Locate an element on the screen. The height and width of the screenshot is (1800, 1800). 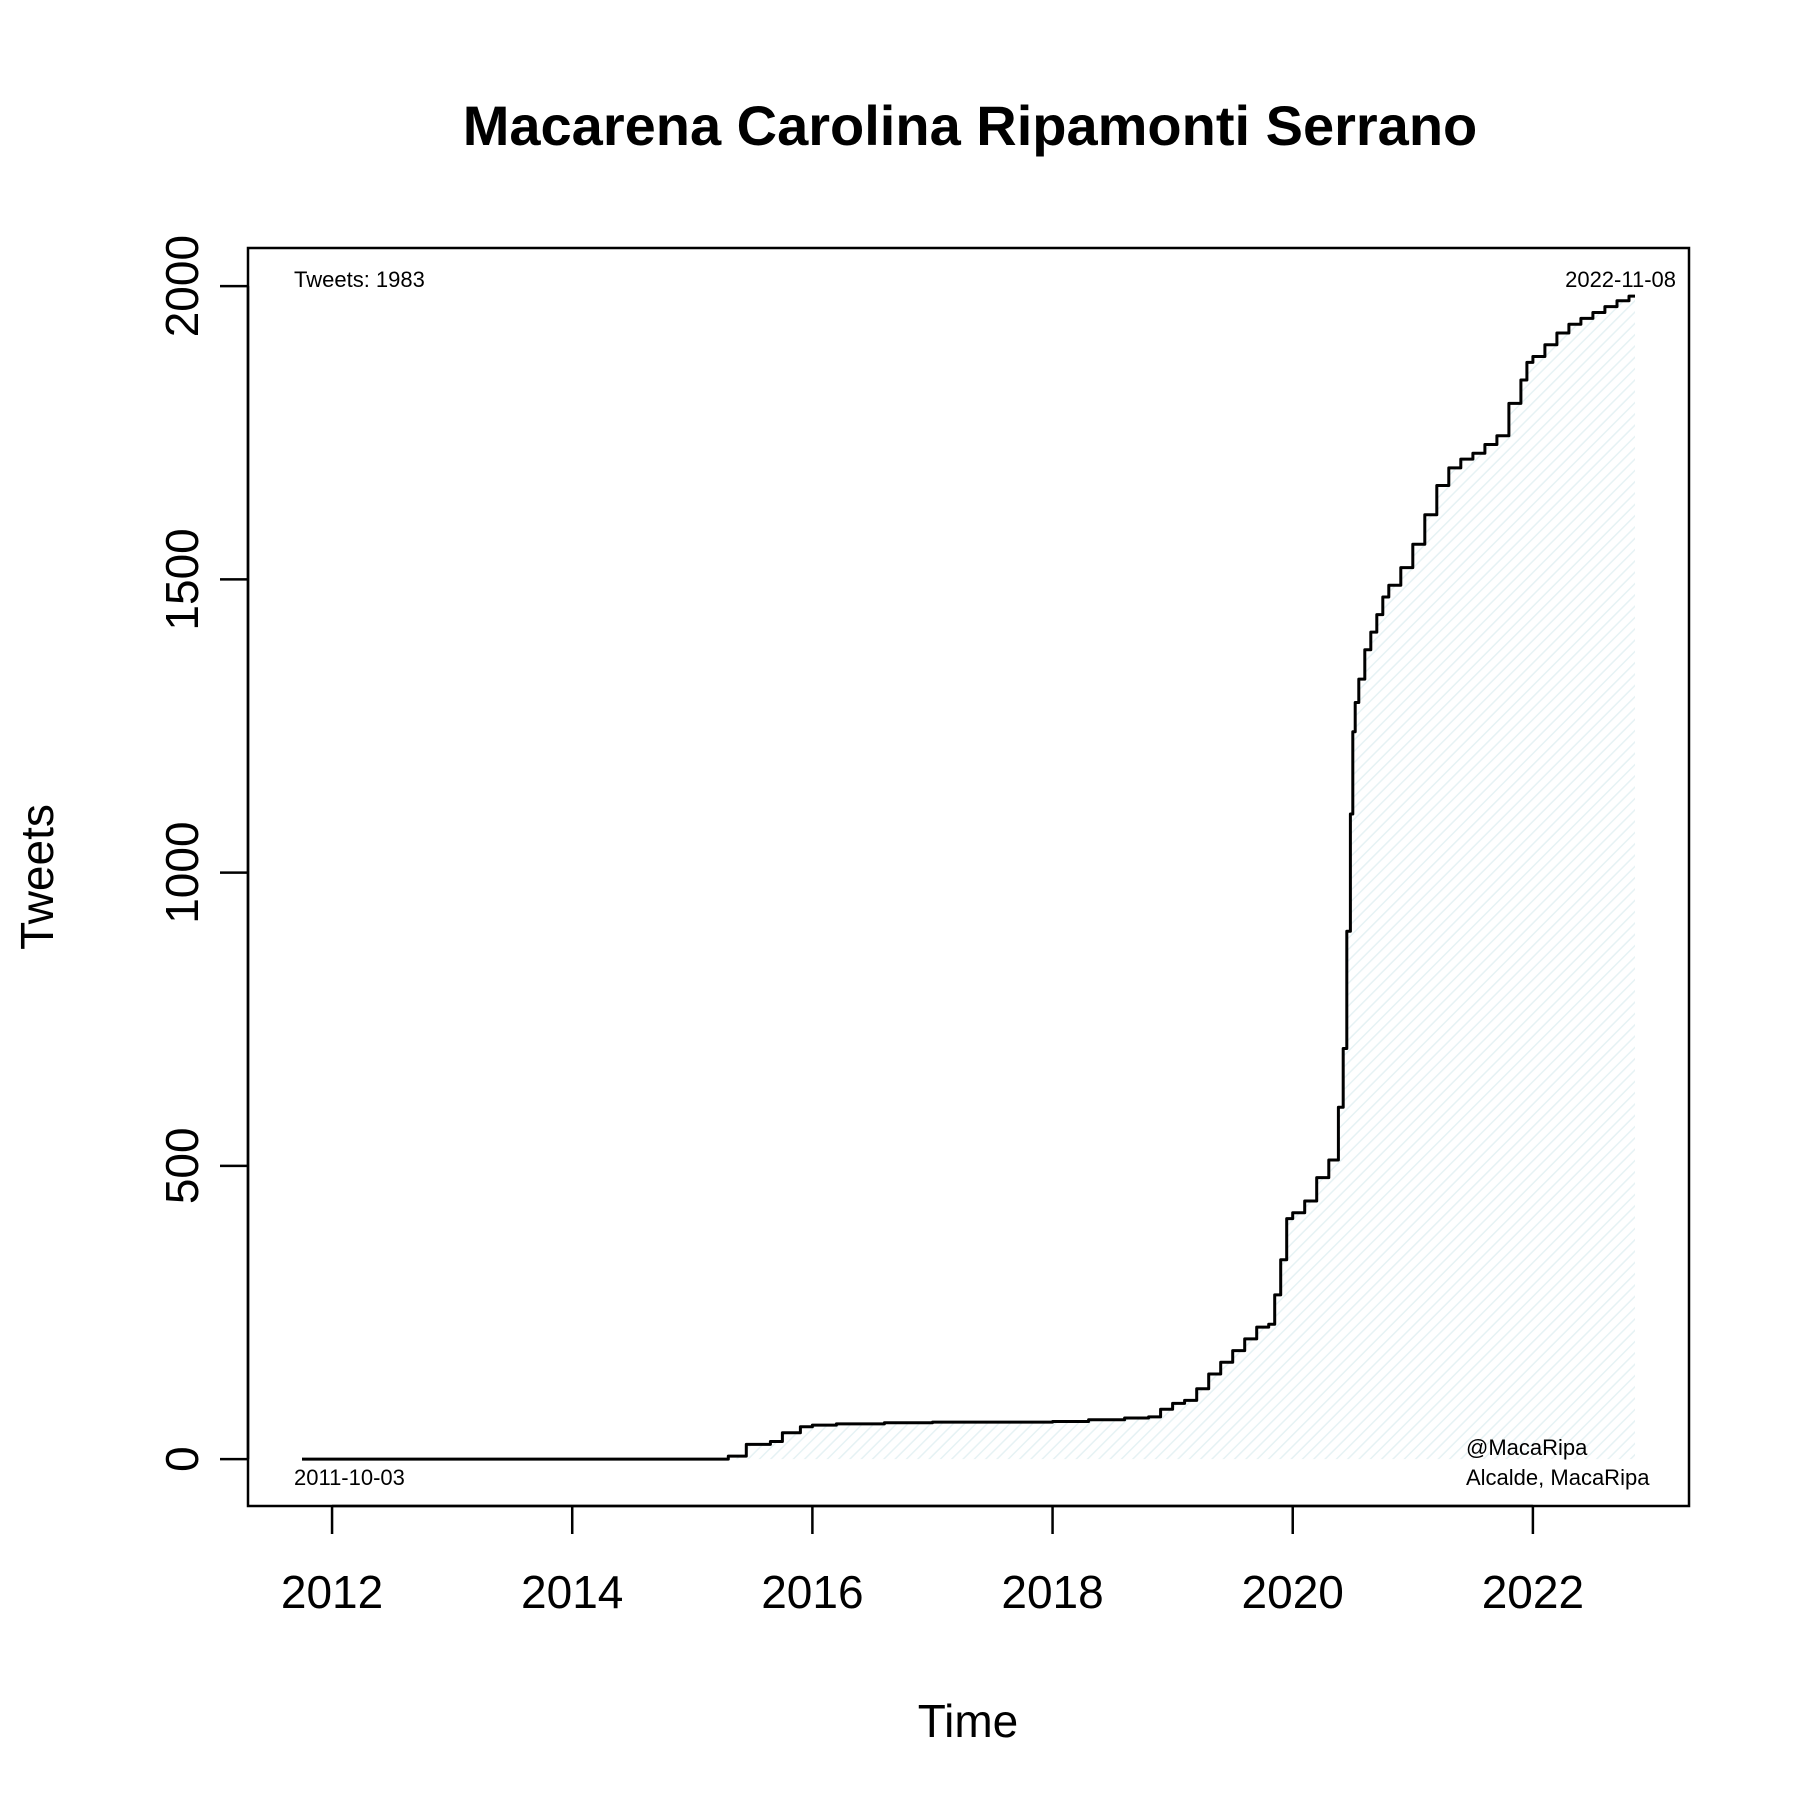
y-tick-label: 2000 is located at coordinates (182, 286).